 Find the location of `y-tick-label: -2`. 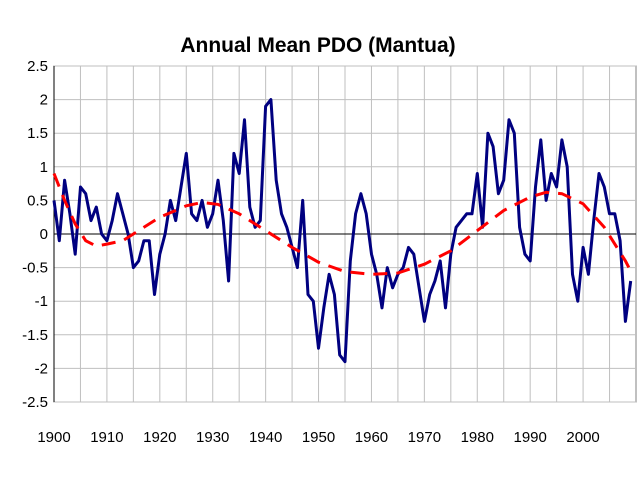

y-tick-label: -2 is located at coordinates (41, 368).